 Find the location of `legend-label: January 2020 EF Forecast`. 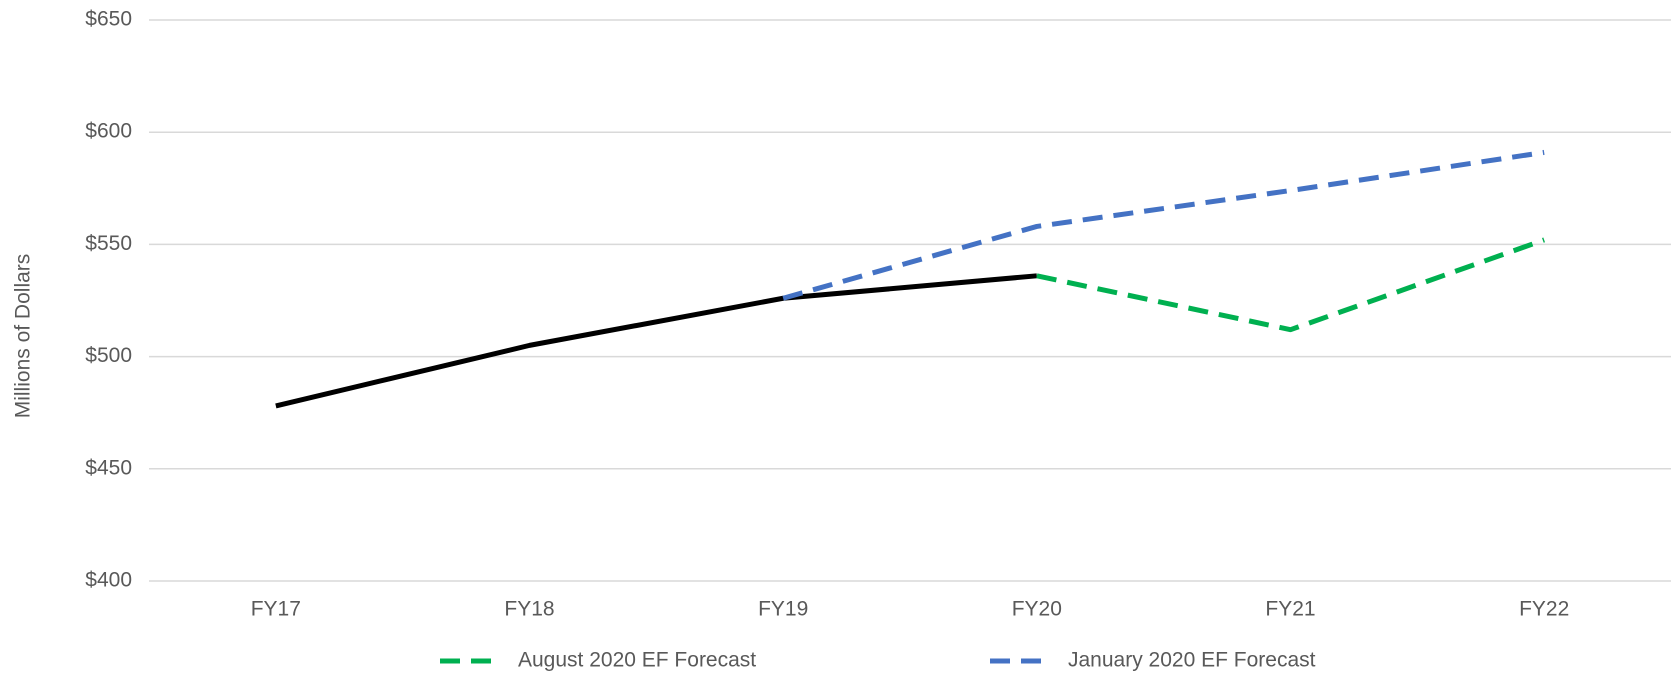

legend-label: January 2020 EF Forecast is located at coordinates (1192, 660).